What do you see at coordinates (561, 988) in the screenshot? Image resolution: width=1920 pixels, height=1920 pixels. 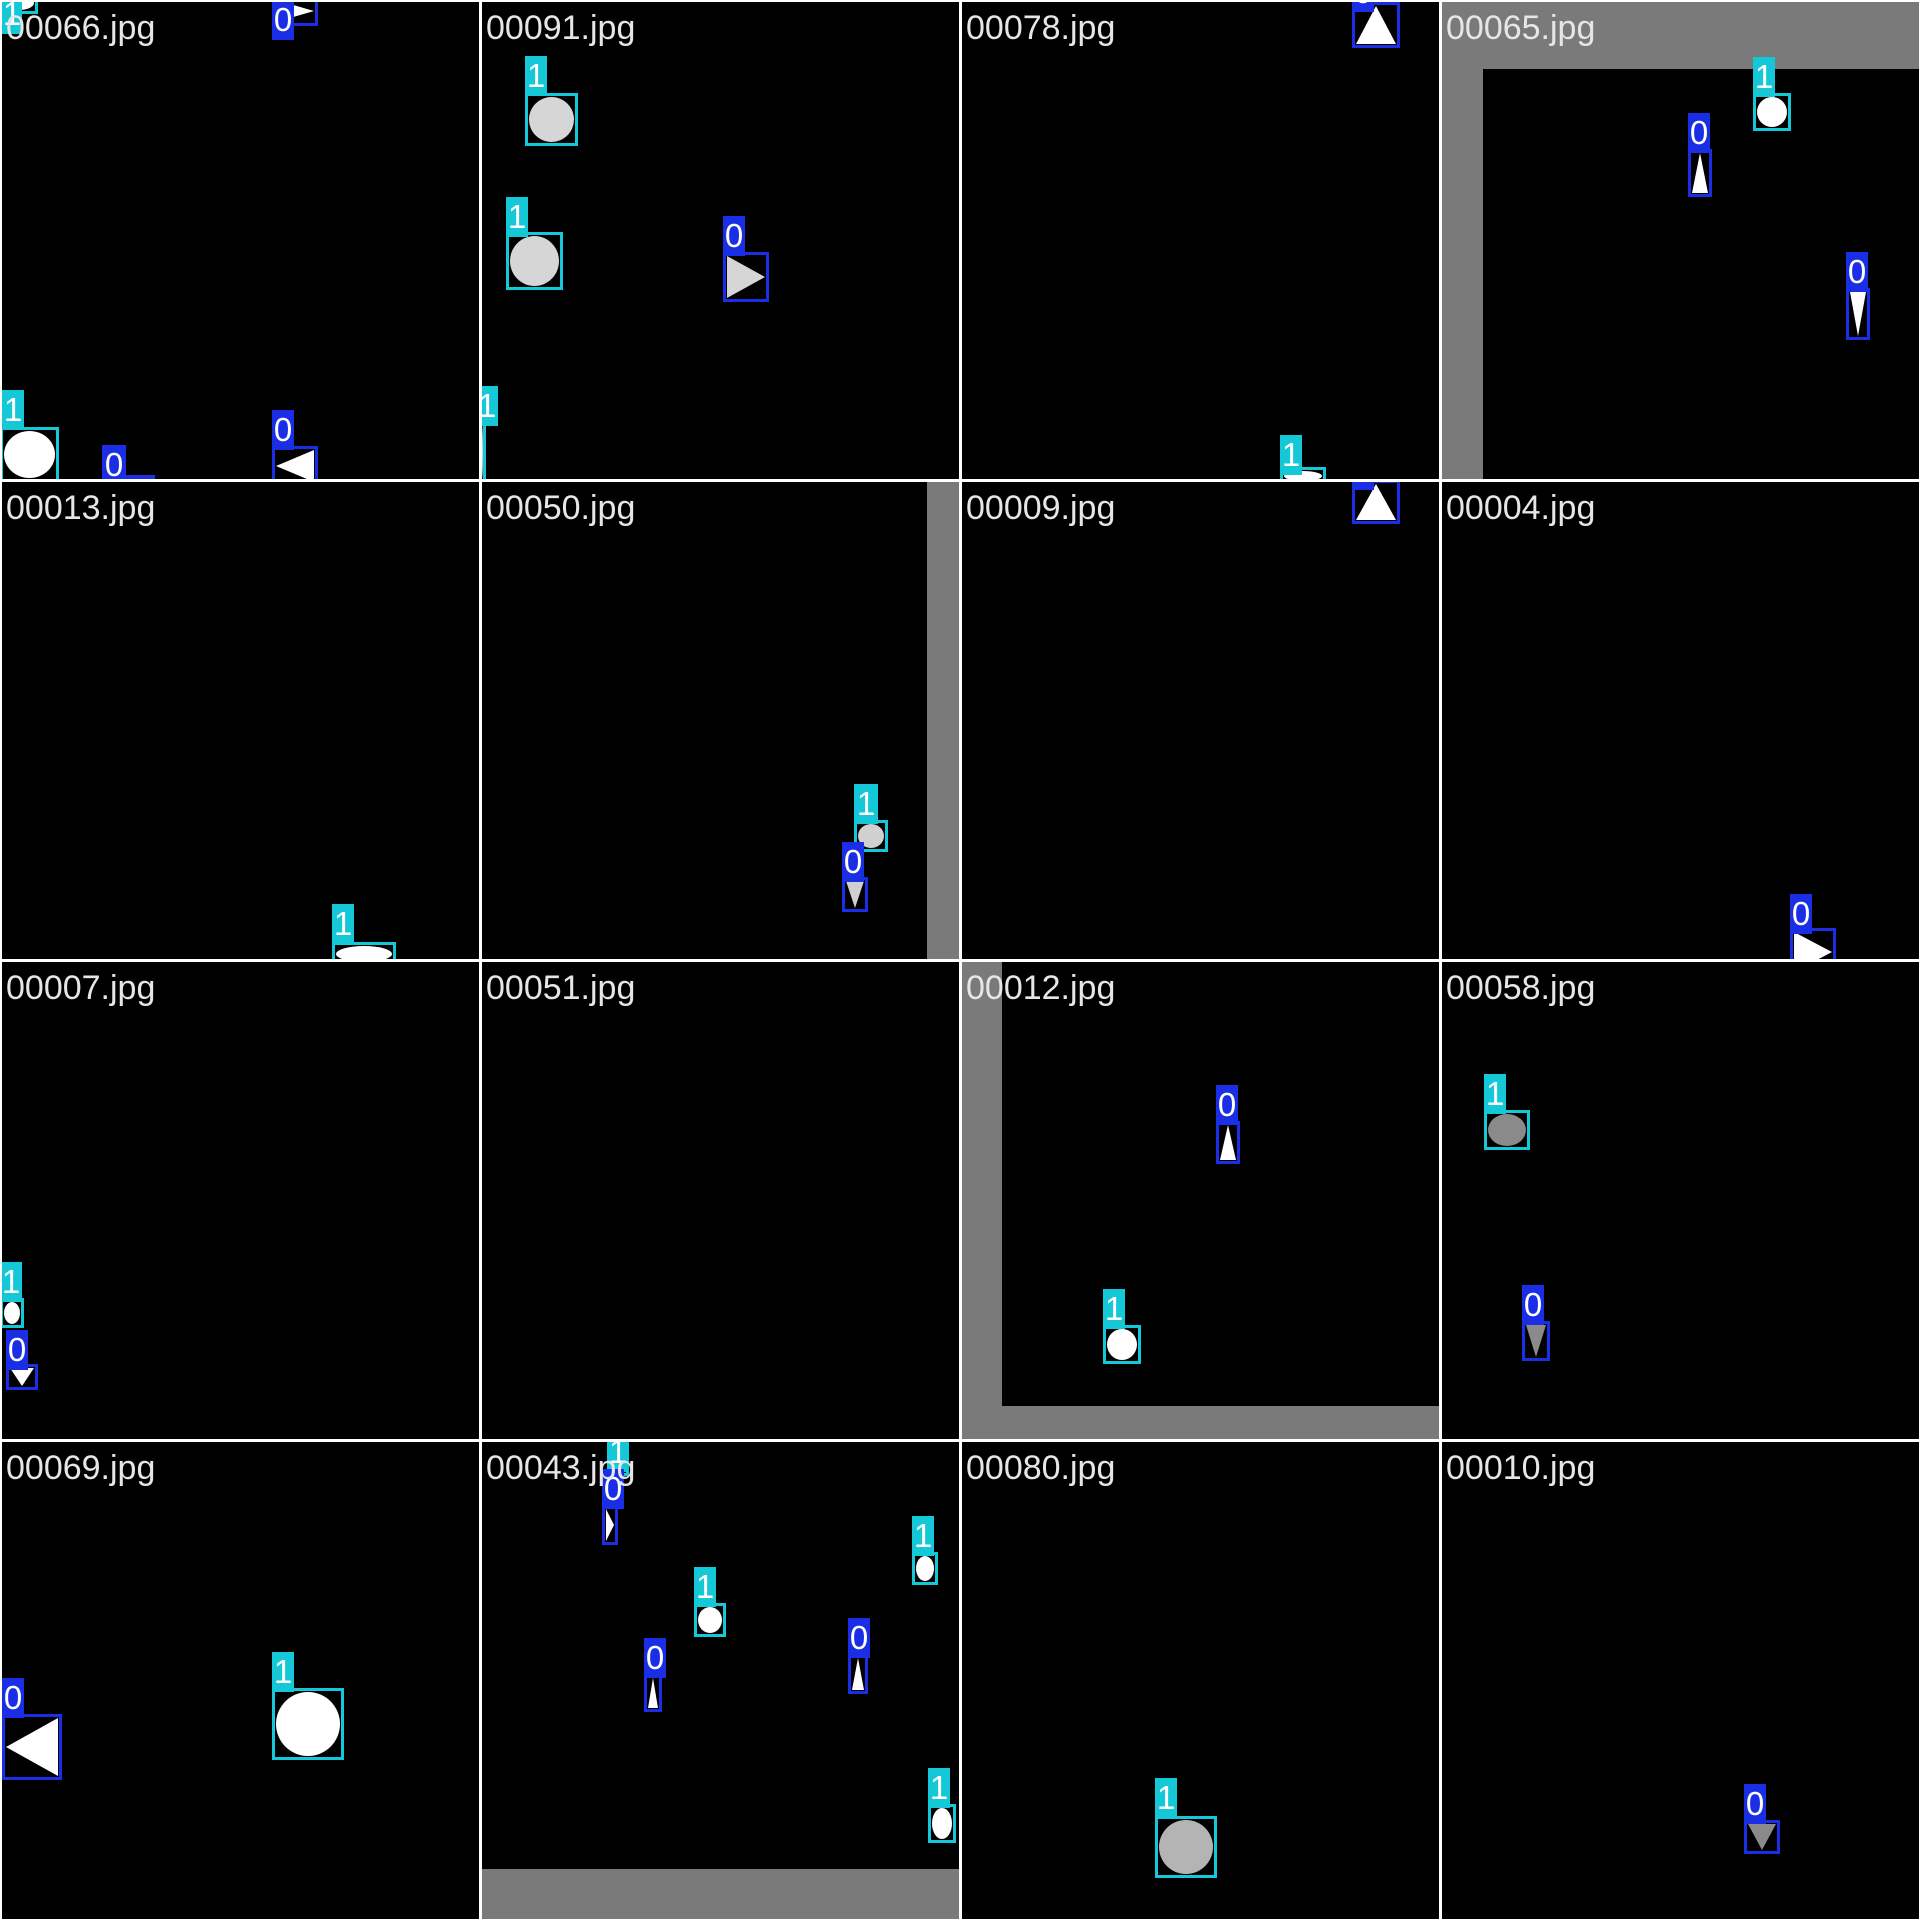 I see `tile-filename: 00051.jpg` at bounding box center [561, 988].